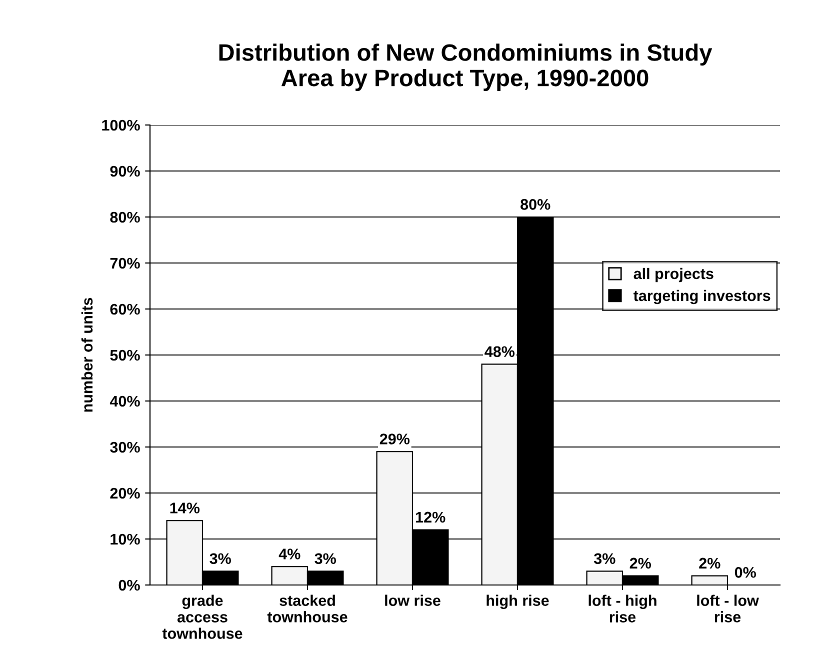  What do you see at coordinates (465, 68) in the screenshot?
I see `chart-title: Distribution of New Condominiums in Study Area by Product Type, 1990-2000` at bounding box center [465, 68].